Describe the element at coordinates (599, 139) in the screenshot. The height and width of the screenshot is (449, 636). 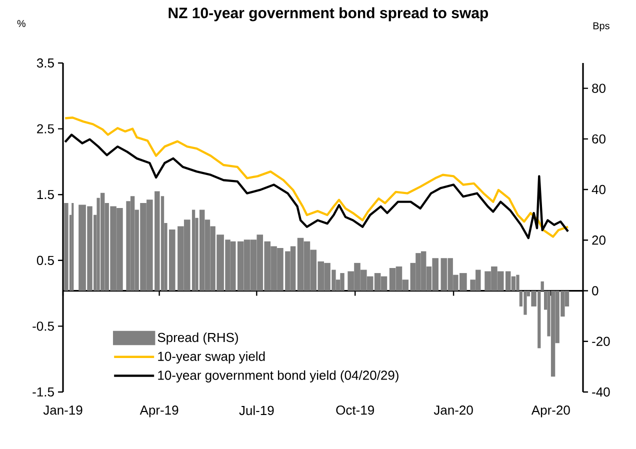
I see `y2-tick-label: 60` at that location.